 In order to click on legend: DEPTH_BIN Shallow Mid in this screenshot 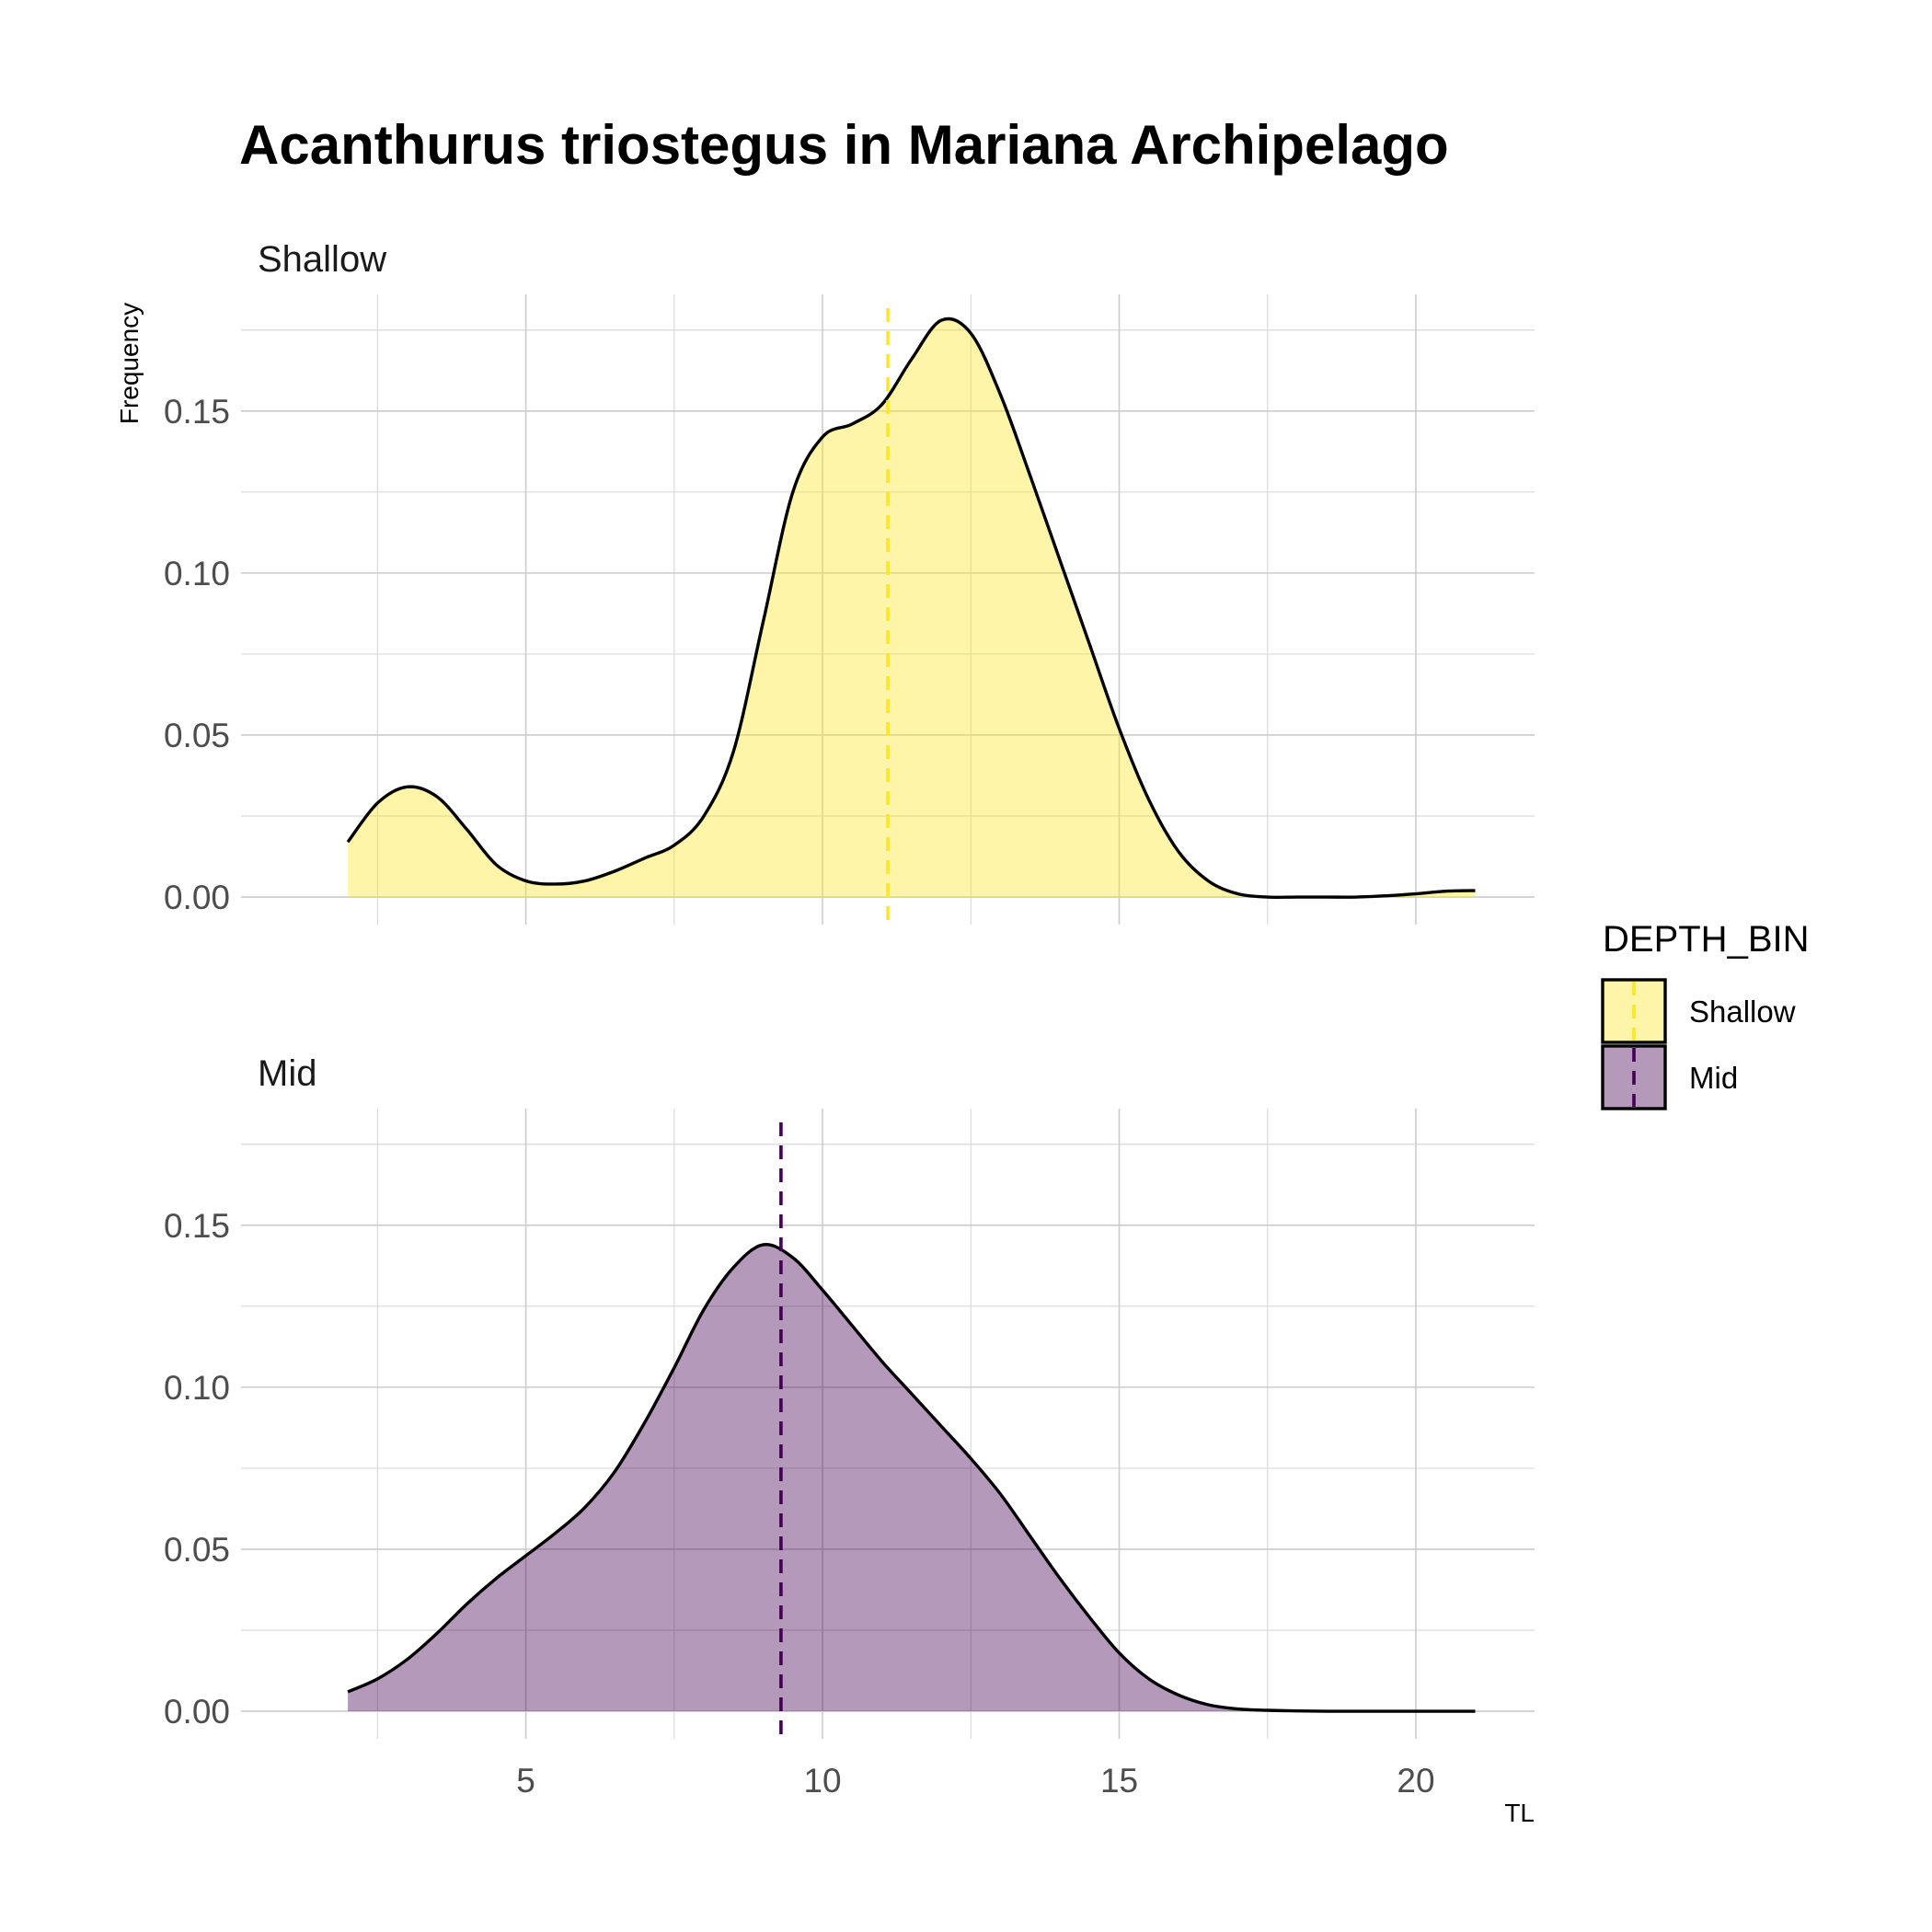, I will do `click(1705, 1014)`.